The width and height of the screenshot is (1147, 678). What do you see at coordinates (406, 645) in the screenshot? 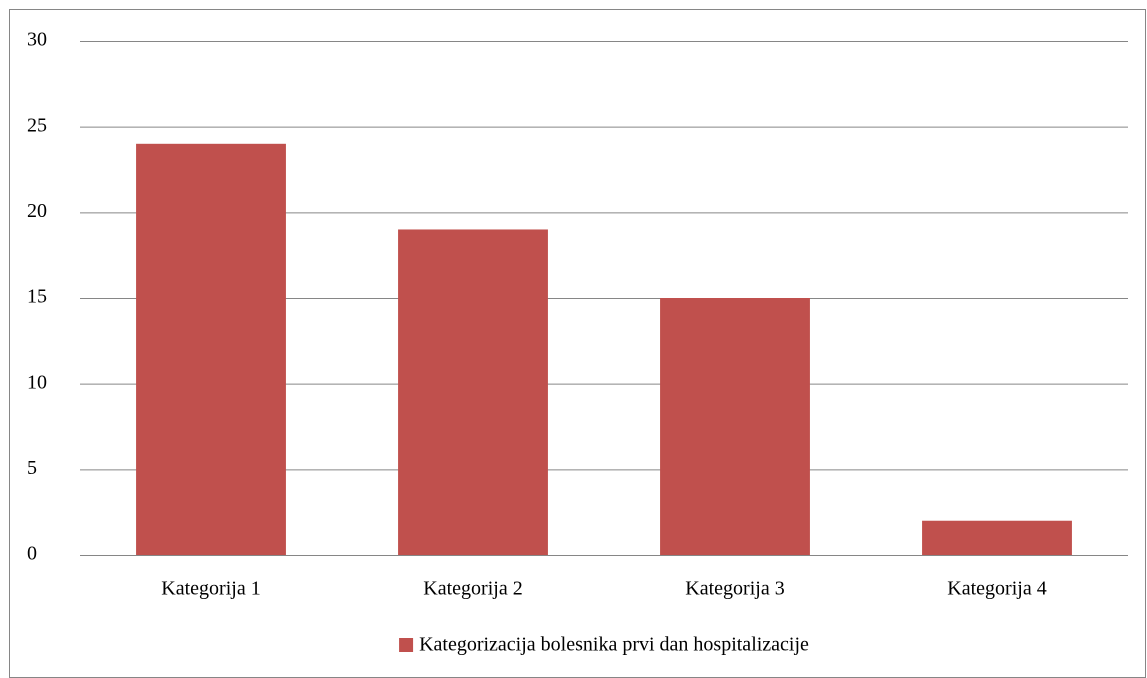
I see `legend-swatch` at bounding box center [406, 645].